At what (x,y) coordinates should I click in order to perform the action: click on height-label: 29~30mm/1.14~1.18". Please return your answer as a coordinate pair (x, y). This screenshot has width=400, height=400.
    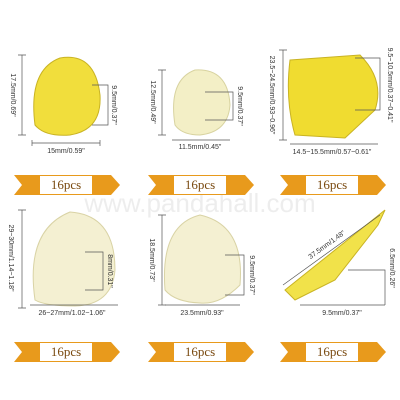
    Looking at the image, I should click on (10, 258).